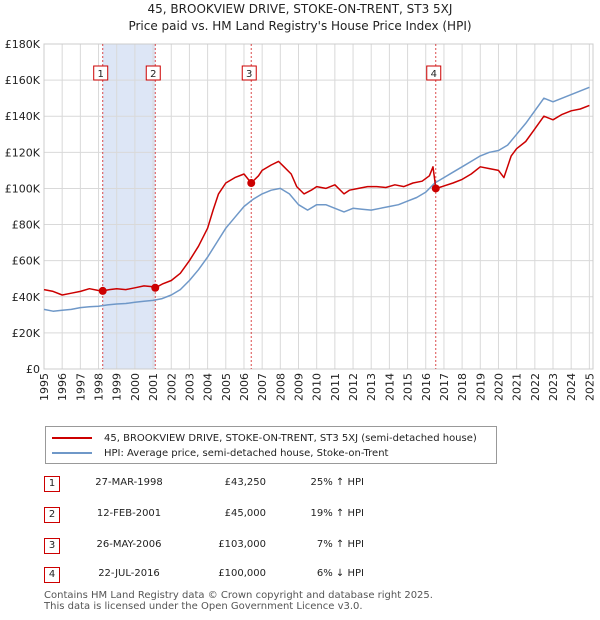 The width and height of the screenshot is (600, 620). What do you see at coordinates (245, 513) in the screenshot?
I see `transaction-price: £45,000` at bounding box center [245, 513].